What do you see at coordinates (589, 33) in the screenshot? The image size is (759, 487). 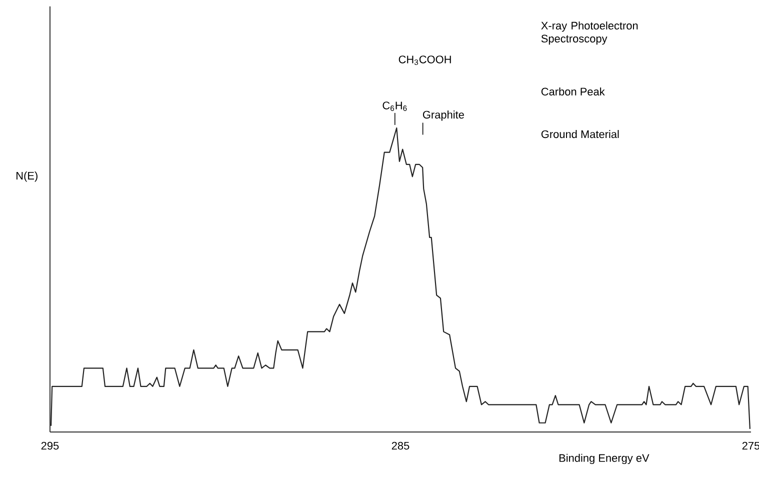 I see `chart-title: X-ray Photoelectron Spectroscopy` at bounding box center [589, 33].